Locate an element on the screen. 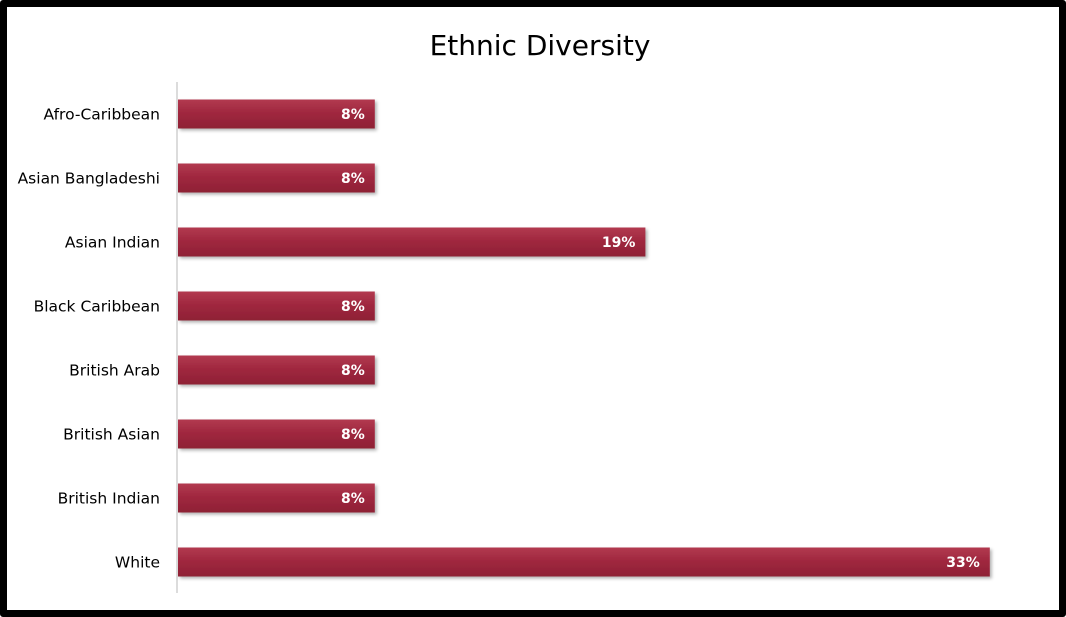  category-label: White is located at coordinates (137, 563).